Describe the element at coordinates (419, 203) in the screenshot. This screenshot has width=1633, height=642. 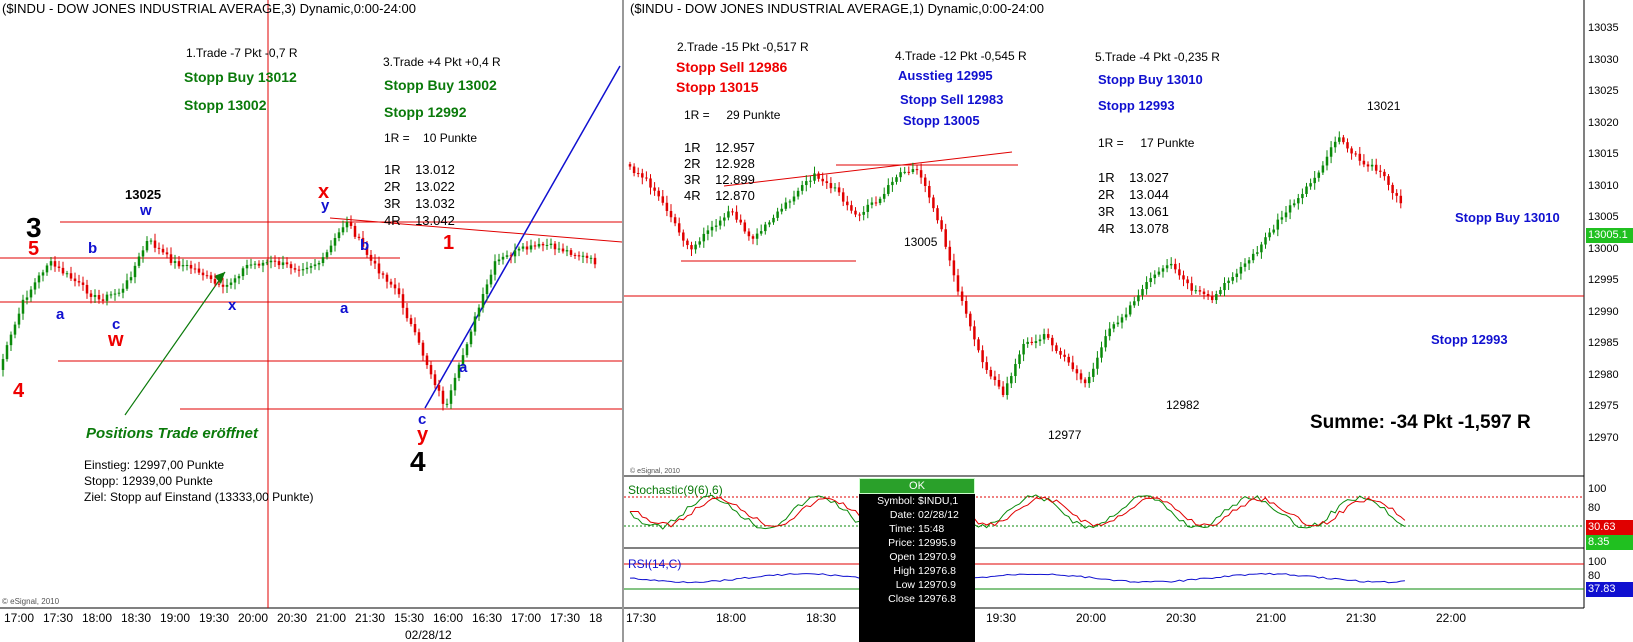
I see `trade3-level: 3R 13.032` at that location.